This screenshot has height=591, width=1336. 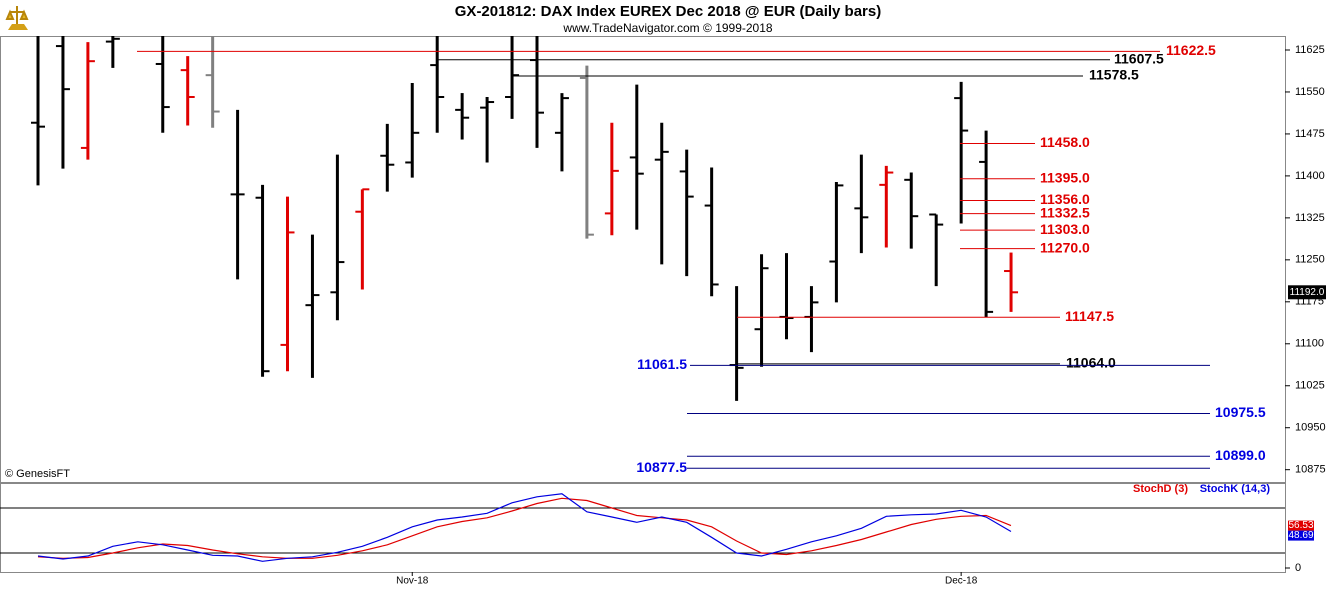 What do you see at coordinates (1310, 428) in the screenshot?
I see `y-tick-label: 10950` at bounding box center [1310, 428].